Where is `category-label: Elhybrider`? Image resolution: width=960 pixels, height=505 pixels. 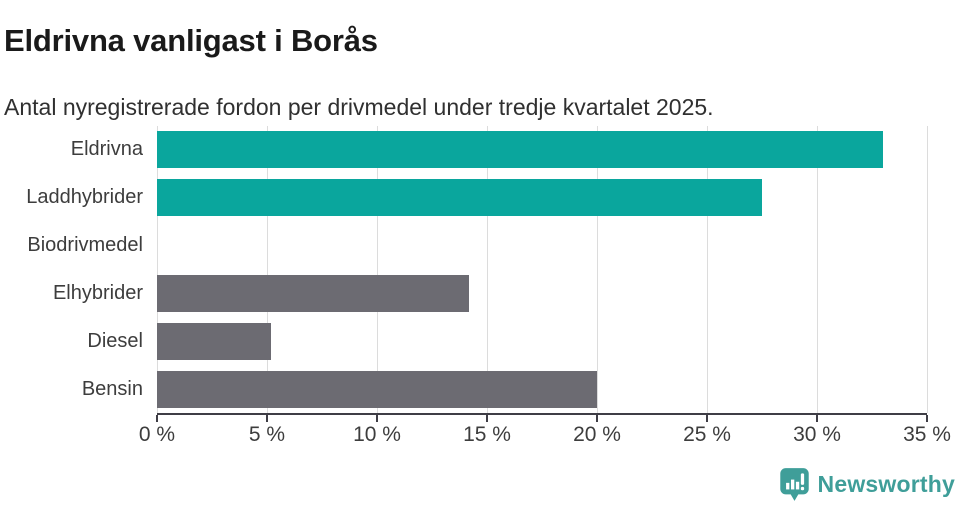 category-label: Elhybrider is located at coordinates (97, 292).